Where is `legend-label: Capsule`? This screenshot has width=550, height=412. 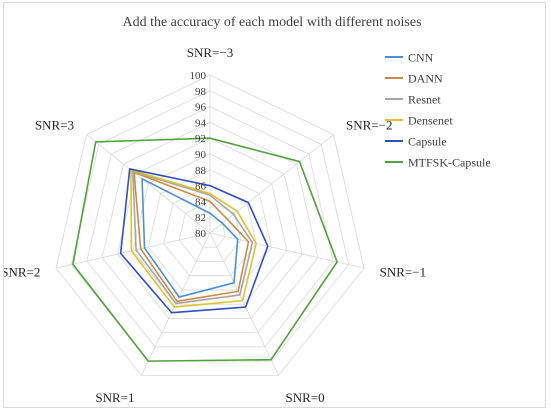 legend-label: Capsule is located at coordinates (427, 142).